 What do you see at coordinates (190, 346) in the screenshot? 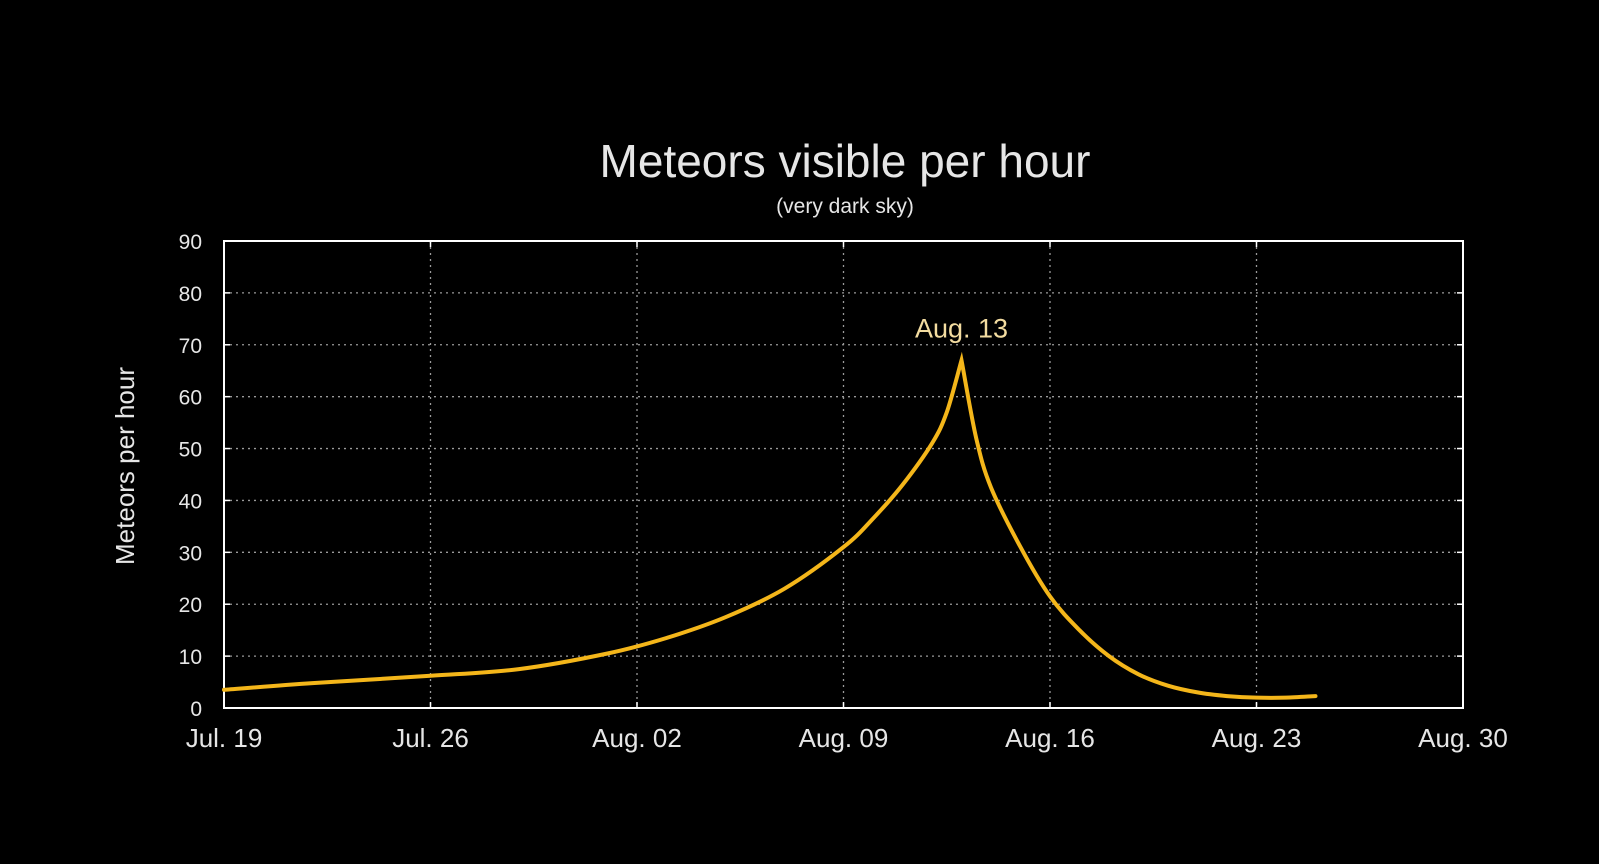
I see `y-tick-label: 70` at bounding box center [190, 346].